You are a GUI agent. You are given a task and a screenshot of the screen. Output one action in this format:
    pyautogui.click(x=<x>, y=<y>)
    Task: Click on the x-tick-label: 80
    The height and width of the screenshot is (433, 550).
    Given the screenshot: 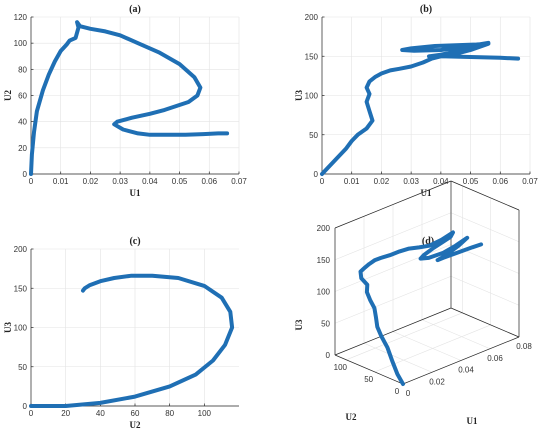 What is the action you would take?
    pyautogui.click(x=169, y=413)
    